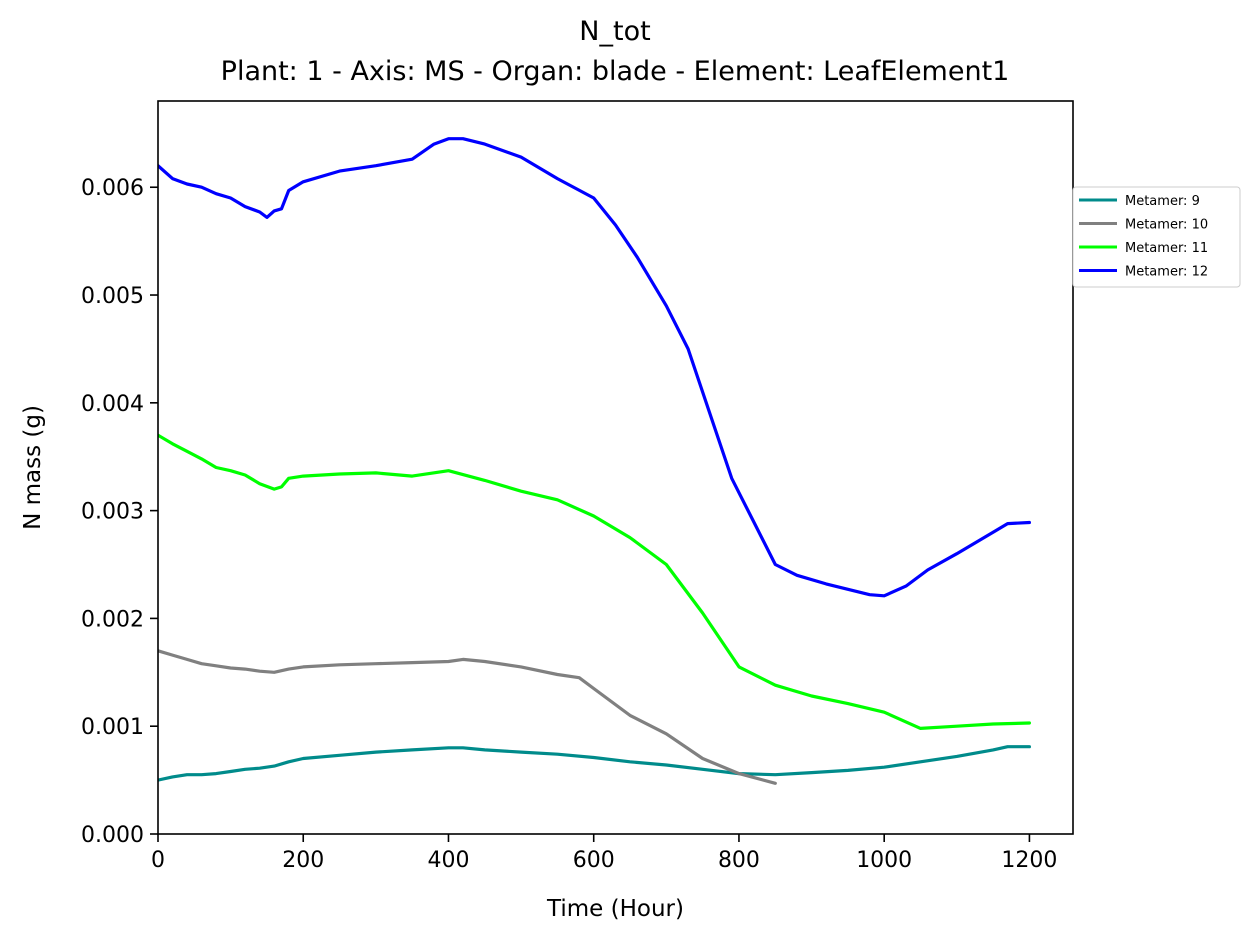  I want to click on x-tick-label: 600, so click(594, 860).